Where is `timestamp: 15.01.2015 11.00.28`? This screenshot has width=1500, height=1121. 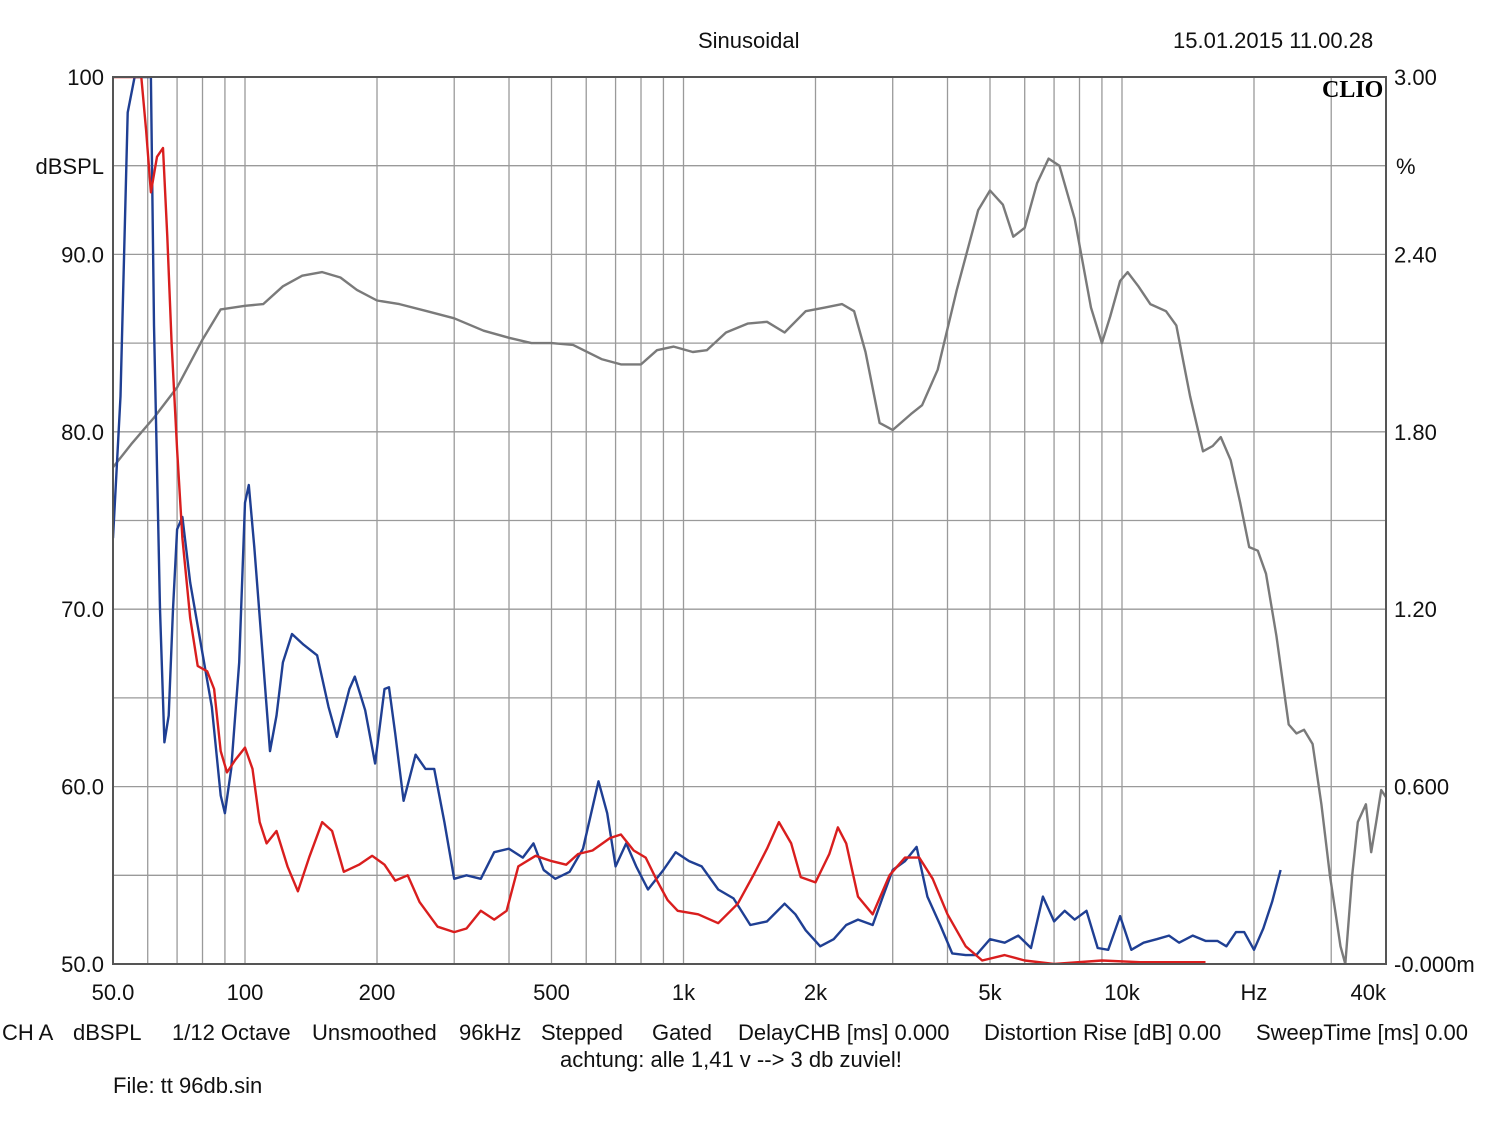 timestamp: 15.01.2015 11.00.28 is located at coordinates (1273, 40).